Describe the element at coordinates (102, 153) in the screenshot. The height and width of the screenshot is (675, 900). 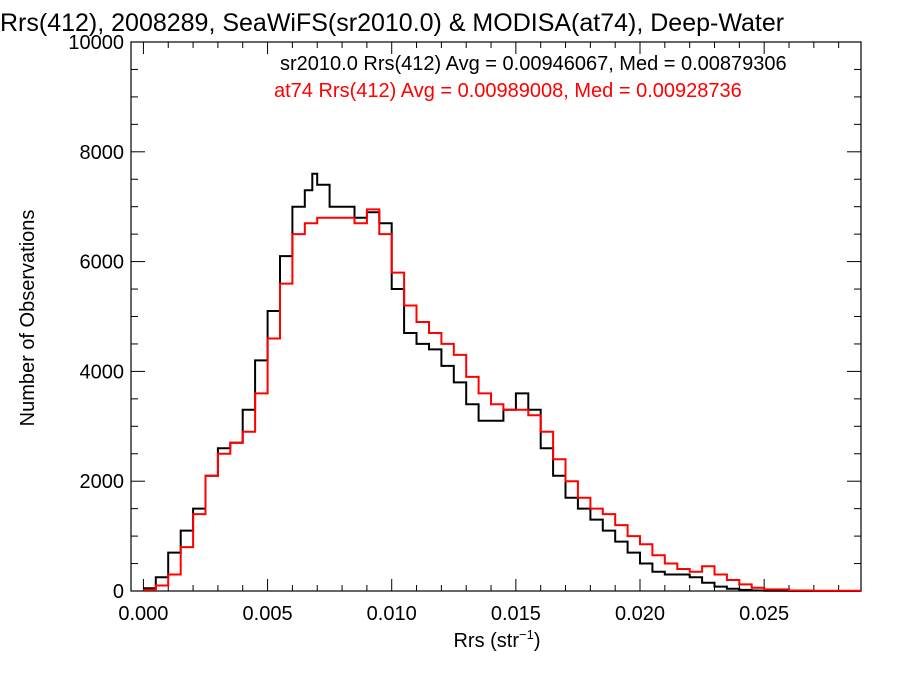
I see `y-tick-label: 8000` at that location.